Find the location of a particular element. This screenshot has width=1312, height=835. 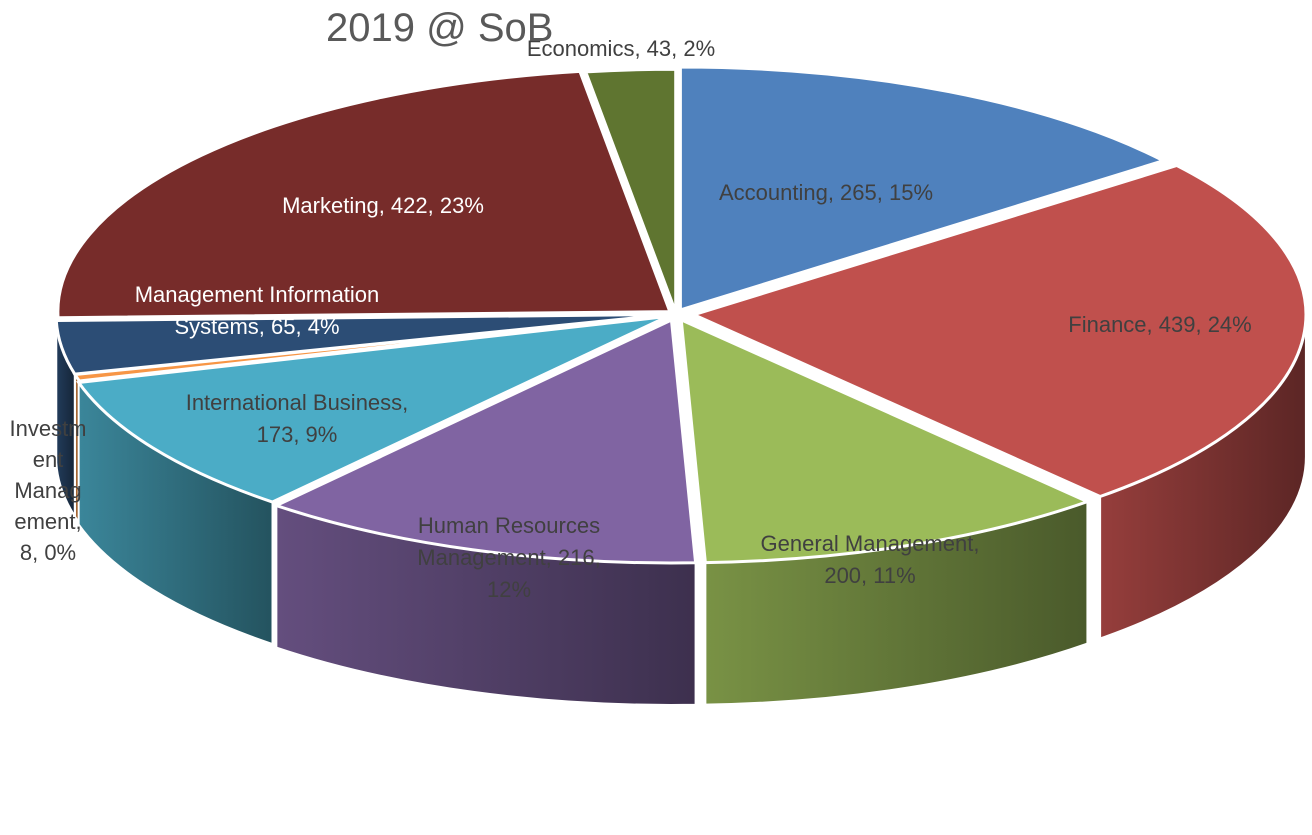

data-label-human-resources-management: Human Resources Management, 216, 12% is located at coordinates (508, 557).